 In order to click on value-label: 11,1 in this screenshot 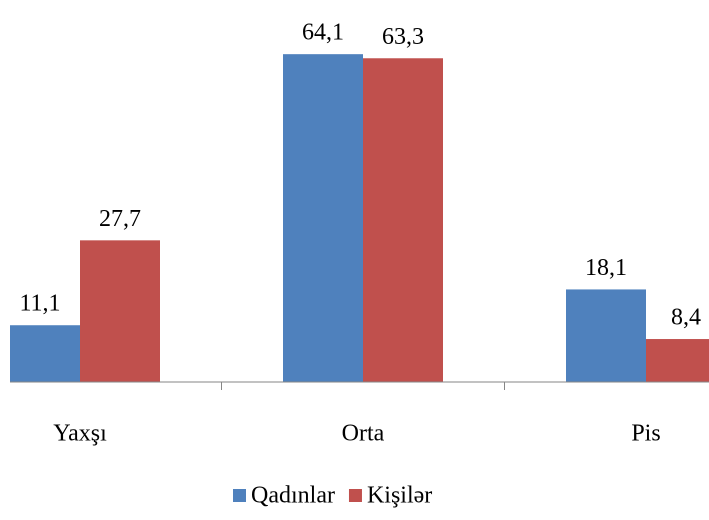, I will do `click(39, 304)`.